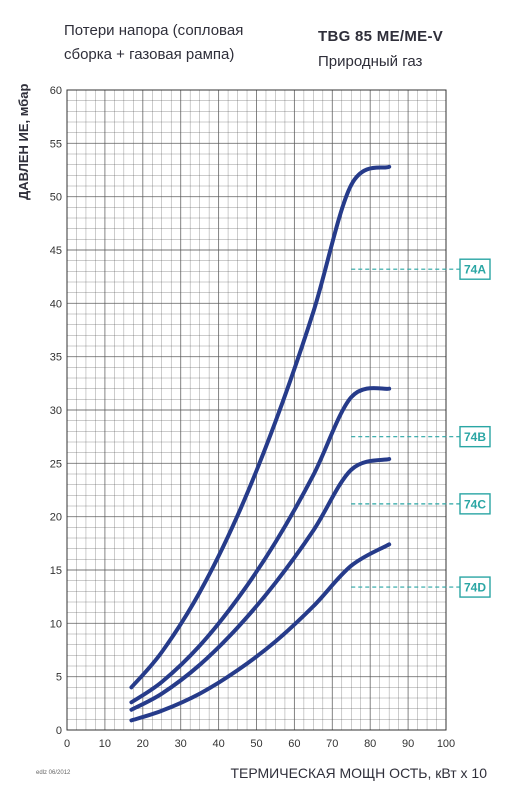 This screenshot has height=800, width=515. Describe the element at coordinates (56, 411) in the screenshot. I see `y-tick-label: 30` at that location.